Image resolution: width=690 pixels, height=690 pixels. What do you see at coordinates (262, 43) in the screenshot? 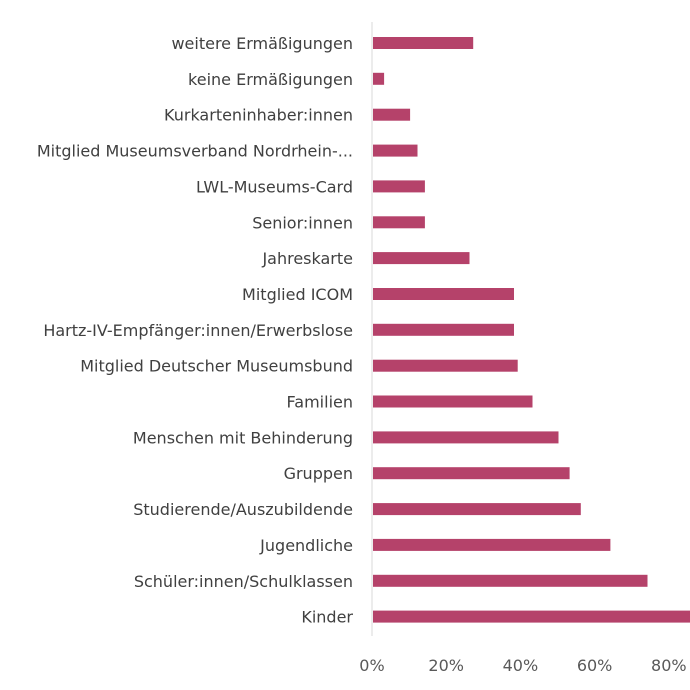
I see `category-label: weitere Ermäßigungen` at bounding box center [262, 43].